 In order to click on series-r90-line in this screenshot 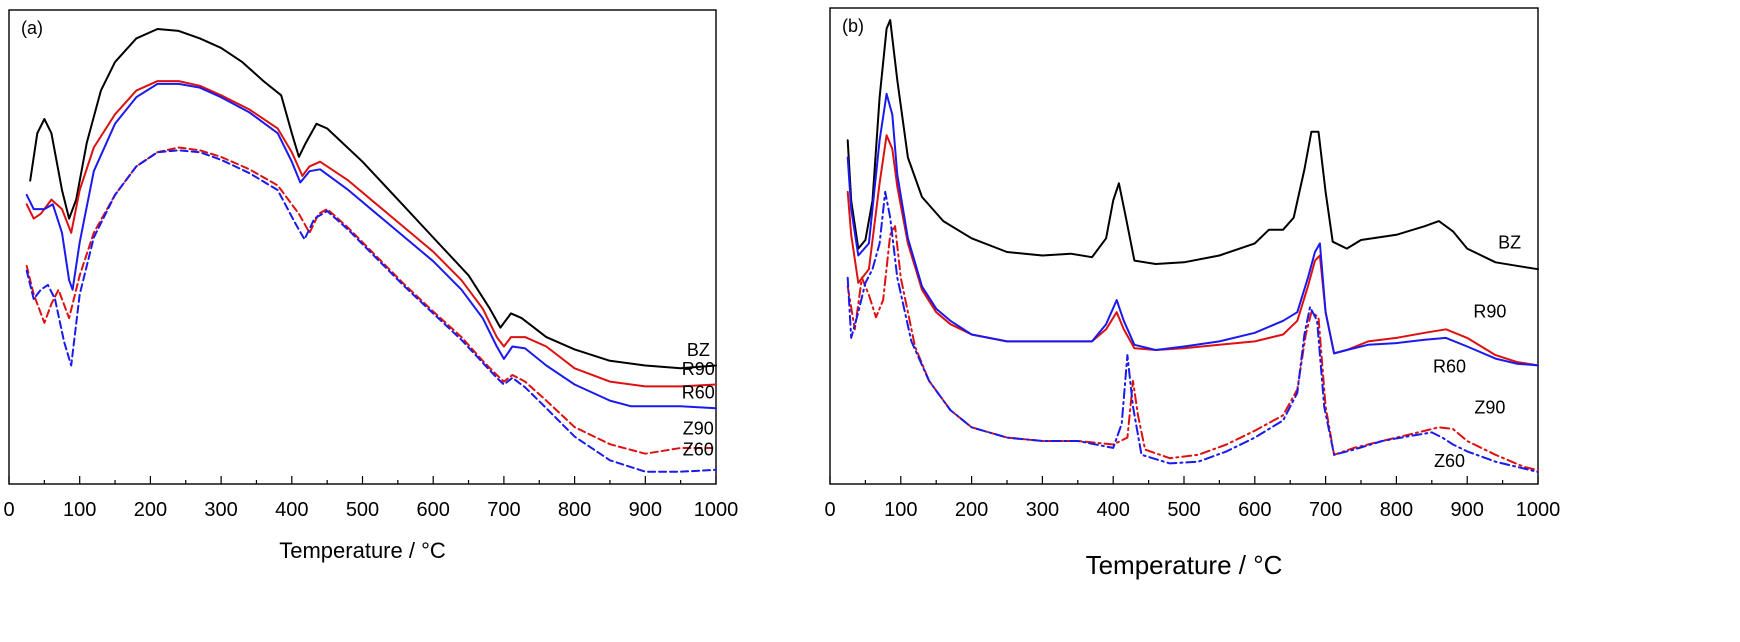, I will do `click(1192, 250)`.